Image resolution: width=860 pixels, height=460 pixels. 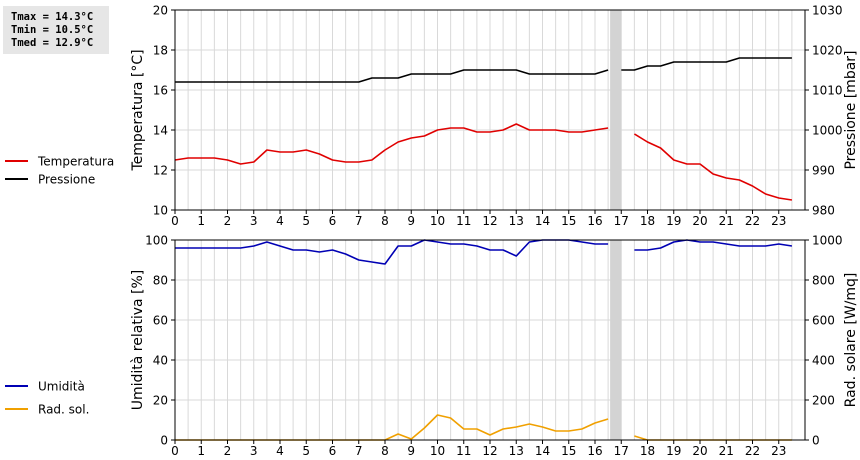 What do you see at coordinates (160, 321) in the screenshot?
I see `y-tick-label: 60` at bounding box center [160, 321].